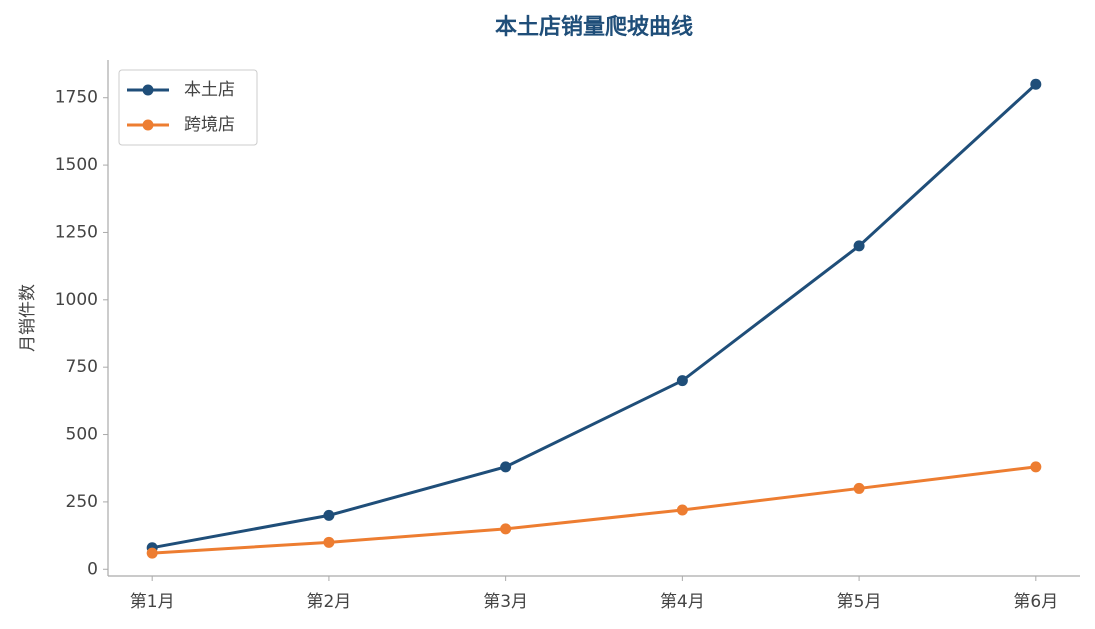  I want to click on chart-title: 本土店销量爬坡曲线, so click(594, 27).